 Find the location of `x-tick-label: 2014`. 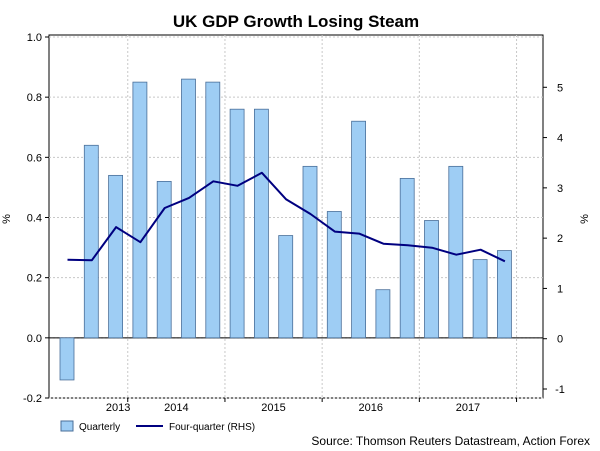

x-tick-label: 2014 is located at coordinates (176, 408).